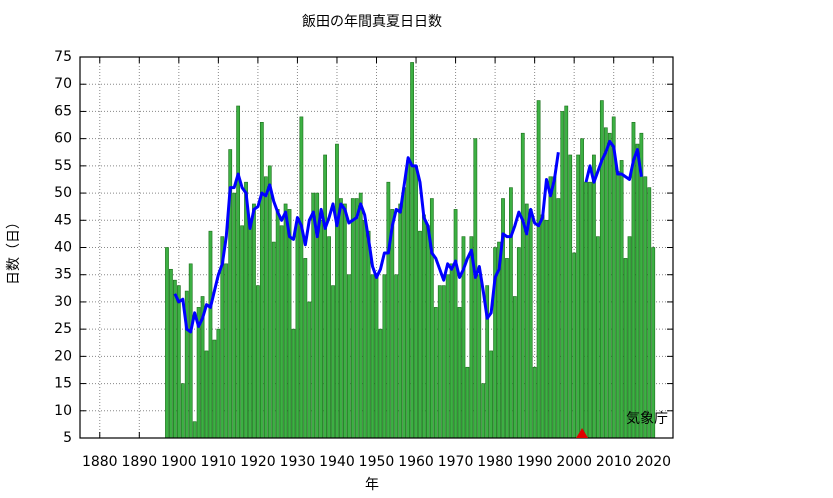 The width and height of the screenshot is (833, 498). What do you see at coordinates (377, 462) in the screenshot?
I see `x-tick-label: 1950` at bounding box center [377, 462].